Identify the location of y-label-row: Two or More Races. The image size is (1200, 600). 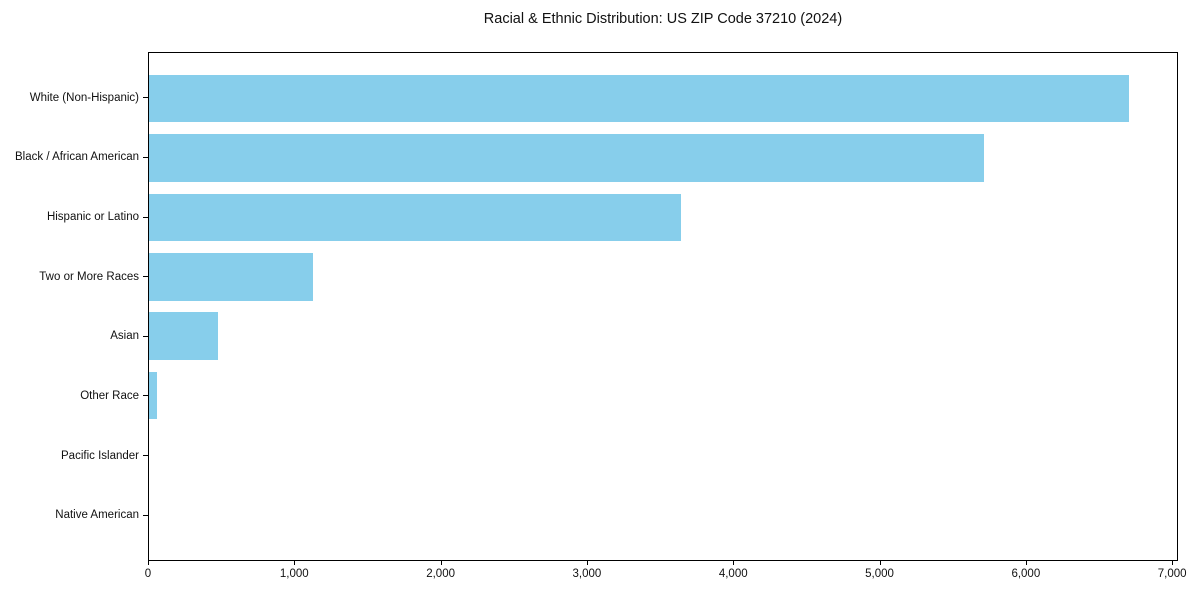
(74, 277).